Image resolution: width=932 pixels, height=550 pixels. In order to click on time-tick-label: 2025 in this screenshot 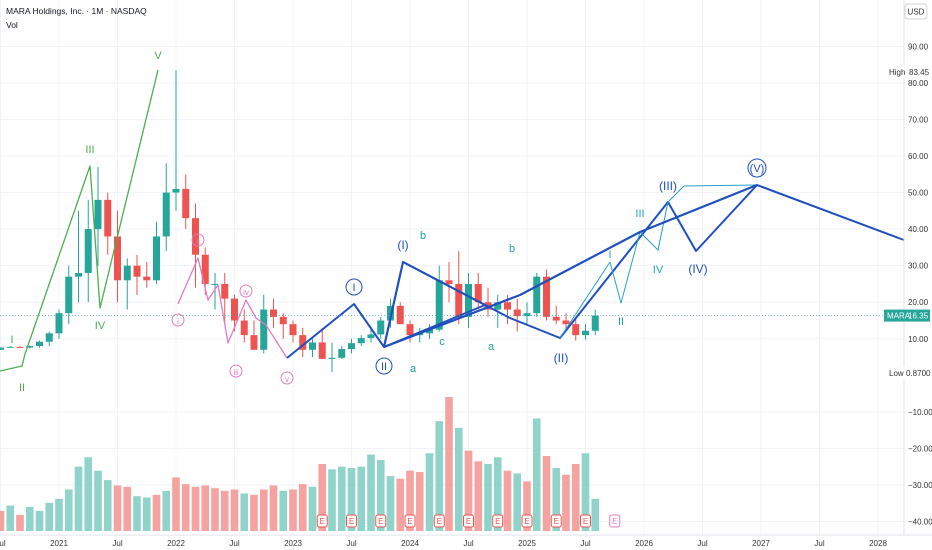, I will do `click(527, 543)`.